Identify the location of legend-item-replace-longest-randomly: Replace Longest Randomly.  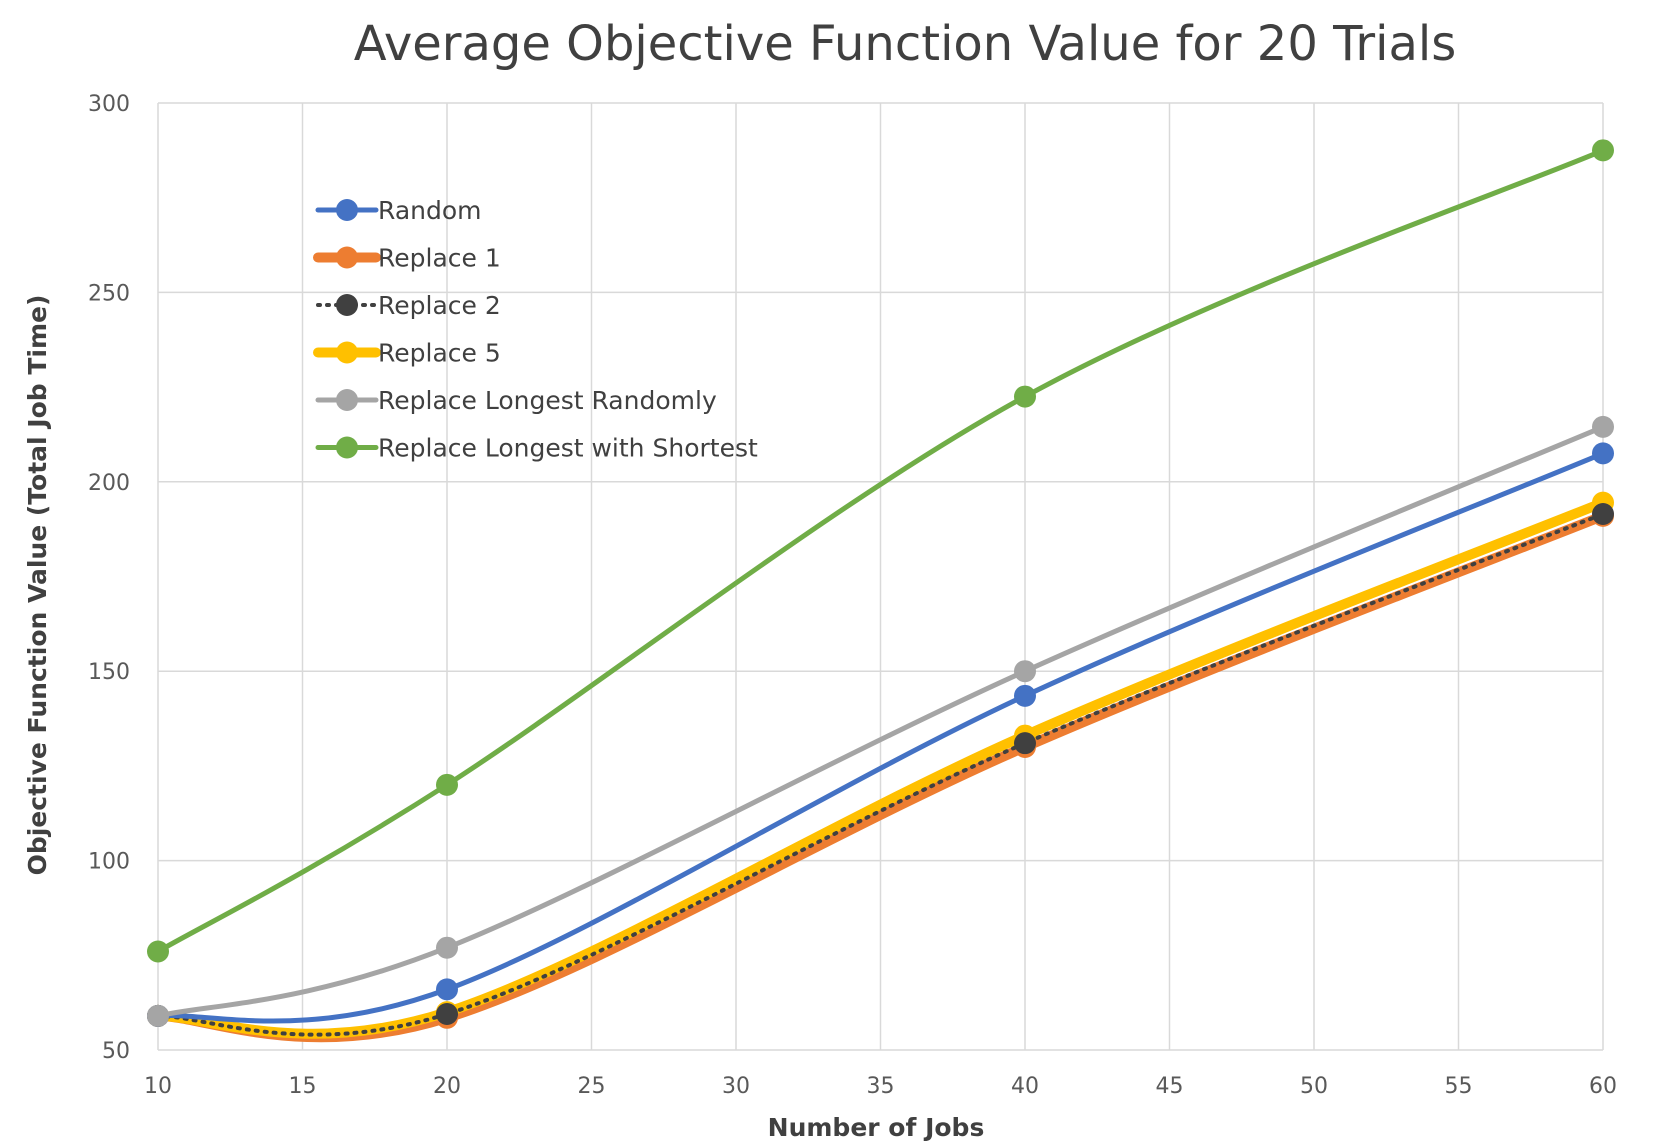
(516, 400).